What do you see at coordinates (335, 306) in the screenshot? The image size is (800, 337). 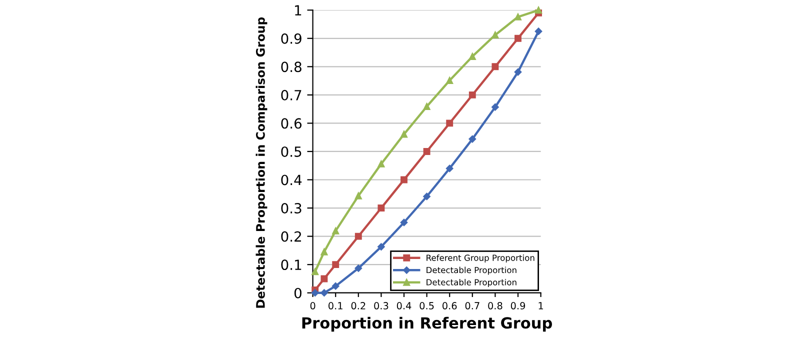 I see `x-tick-label: 0.1` at bounding box center [335, 306].